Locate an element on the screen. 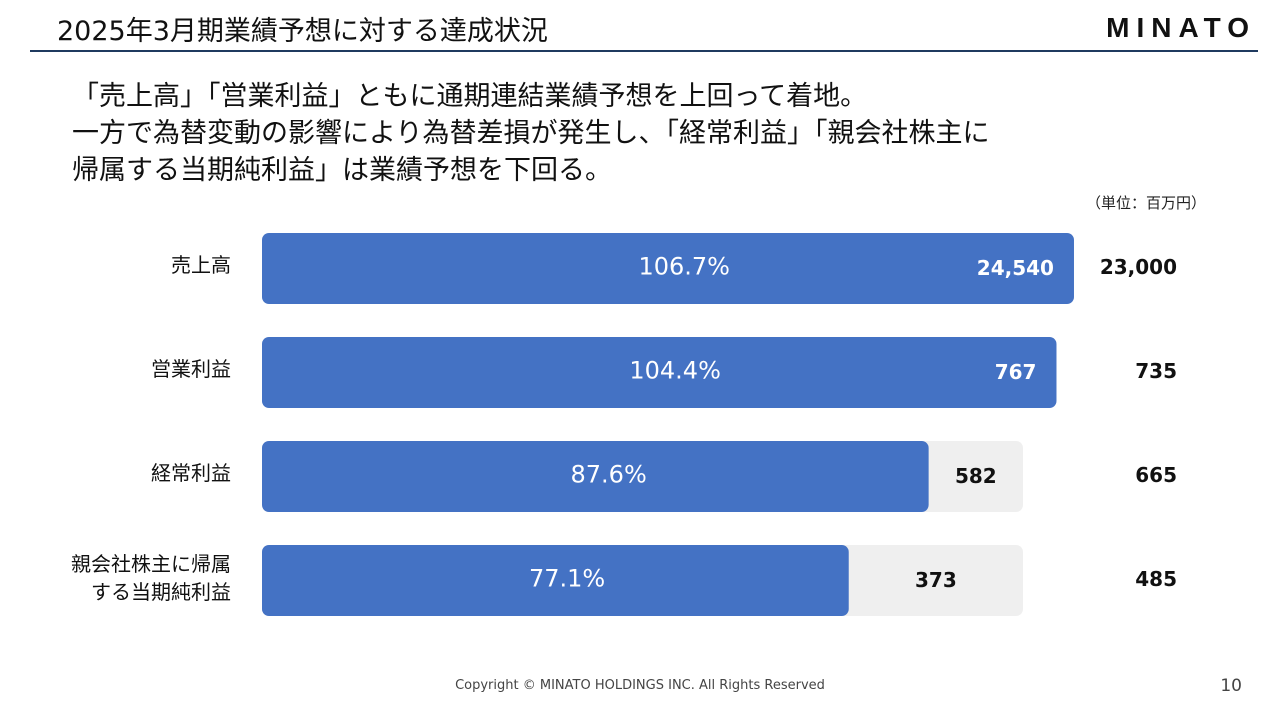  lead-line-2: 一方で為替変動の影響により為替差損が発生し、「経常利益」「親会社株主に is located at coordinates (531, 133).